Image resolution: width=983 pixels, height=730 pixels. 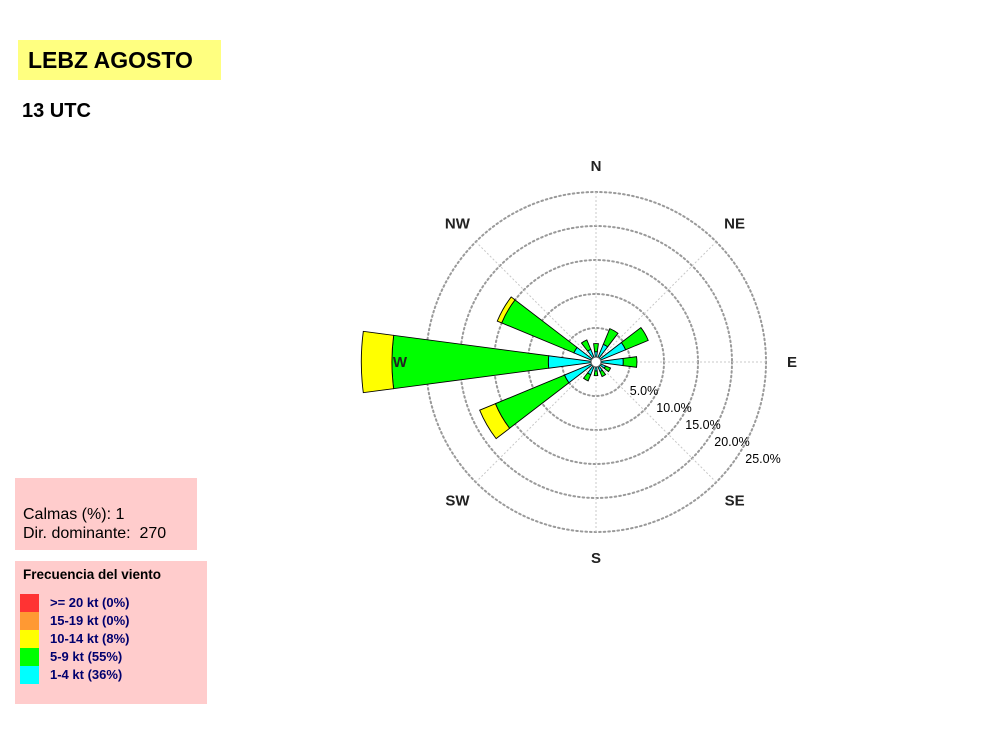 I want to click on ring-label: 5.0%, so click(x=644, y=391).